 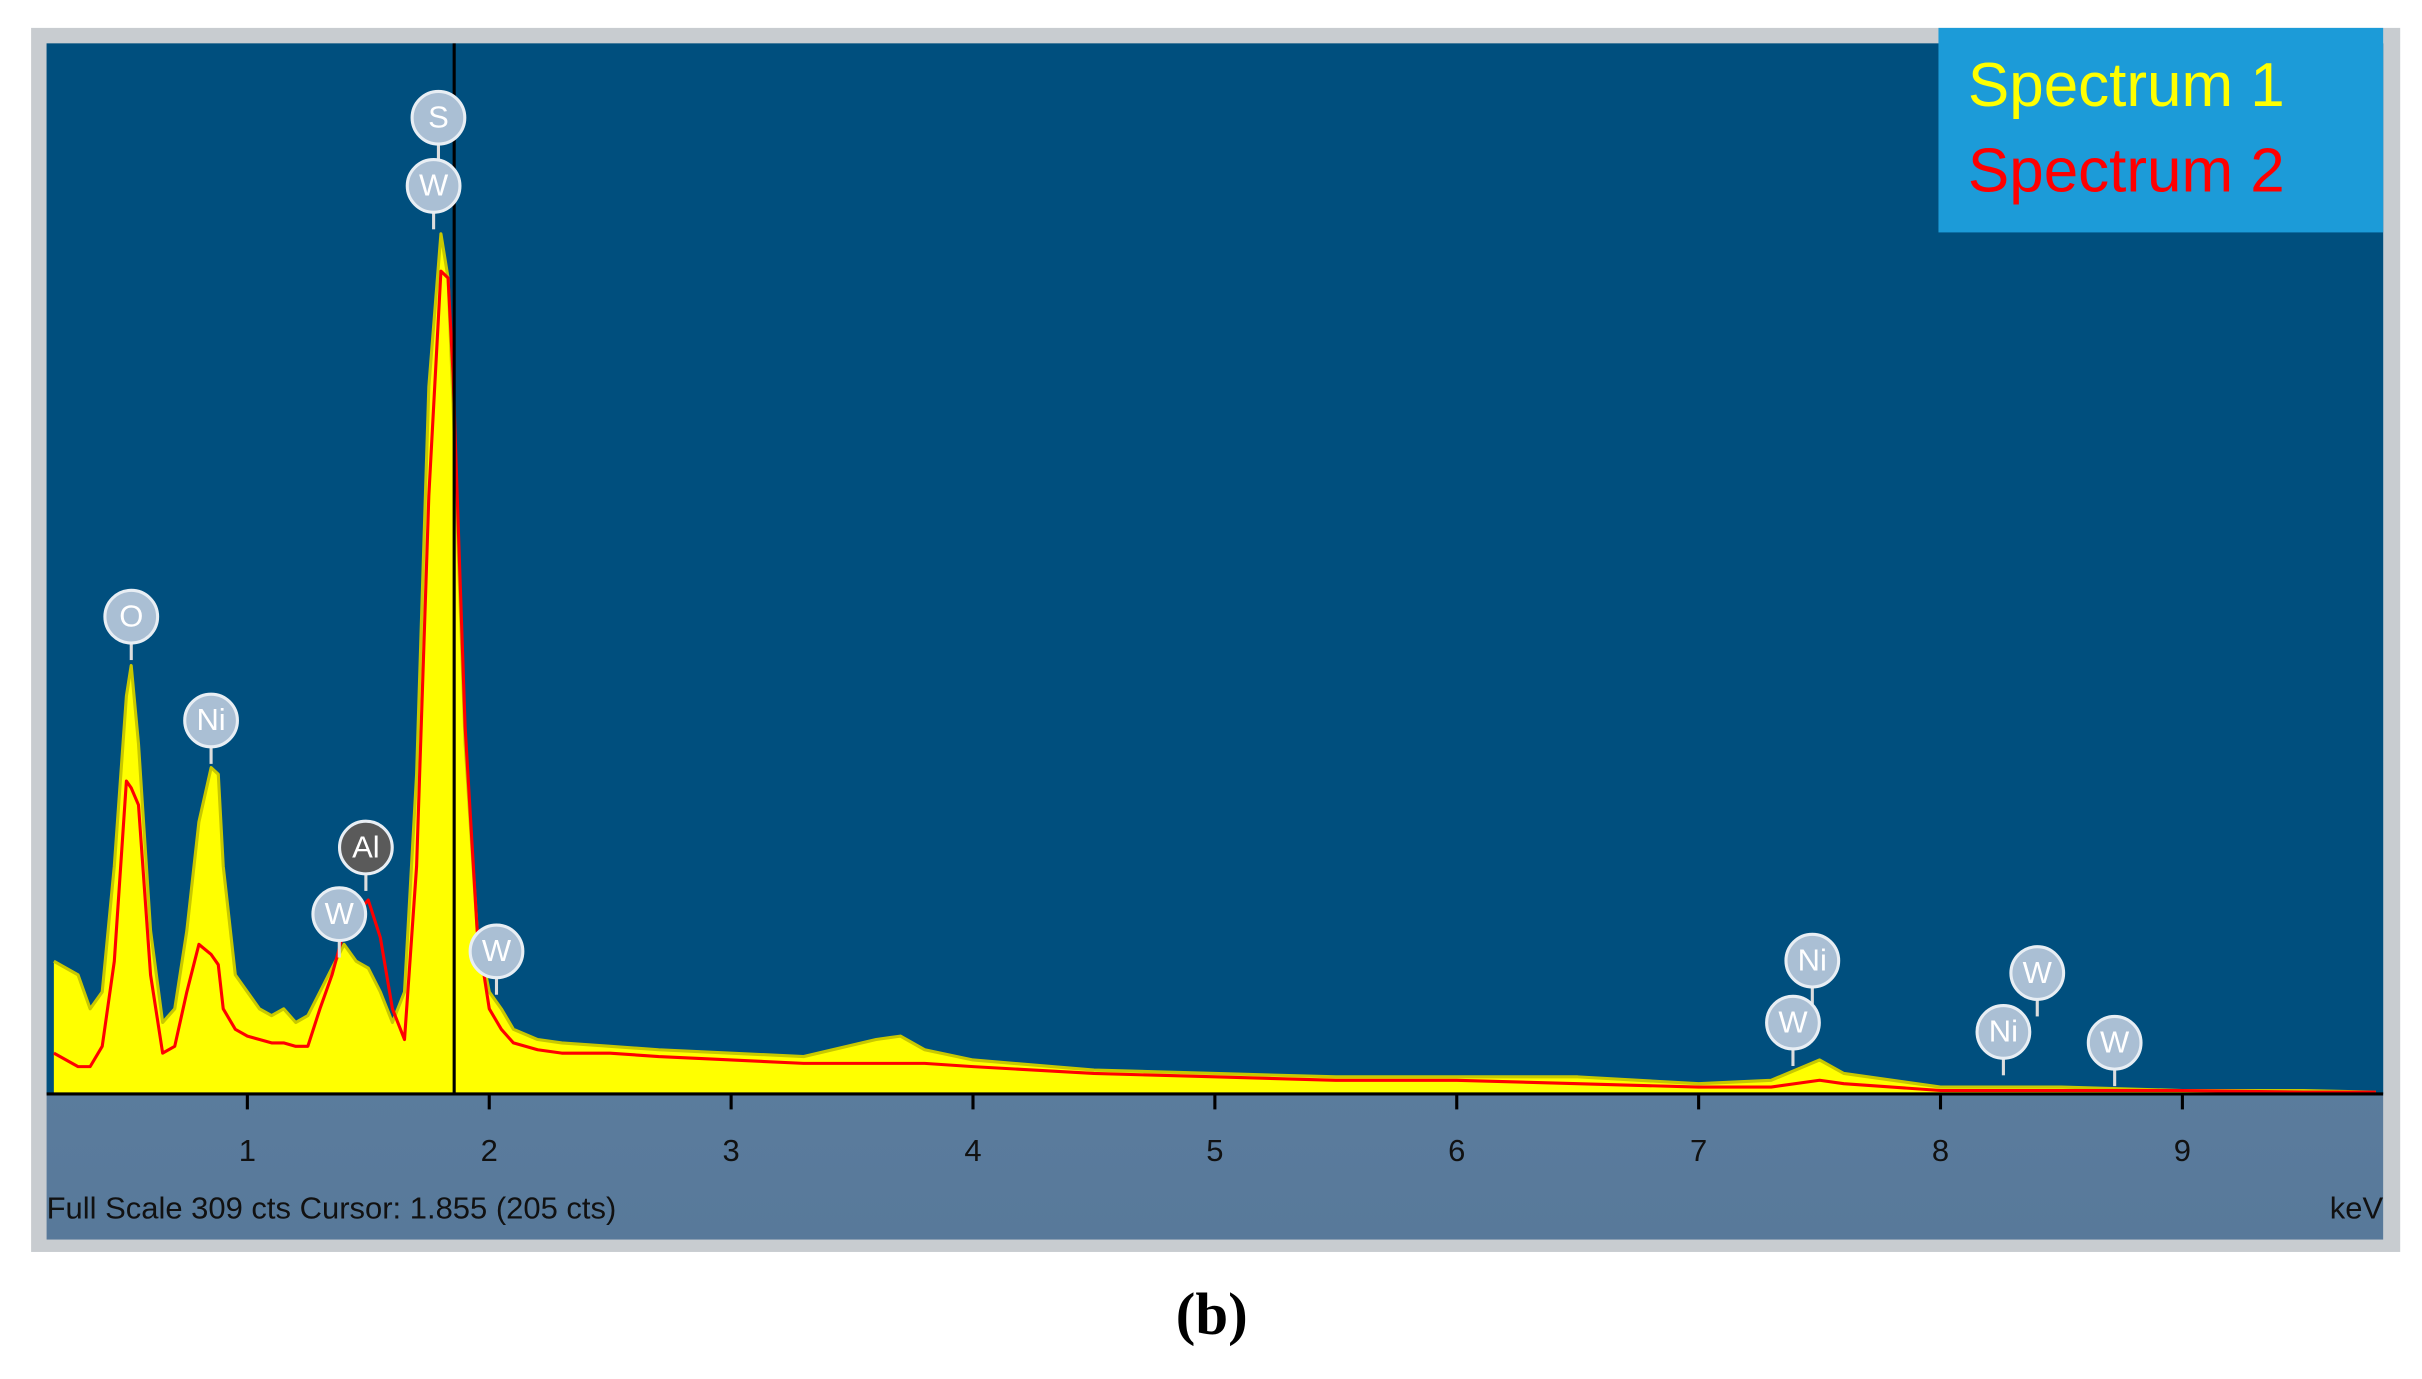 I want to click on element-label: O, so click(x=131, y=615).